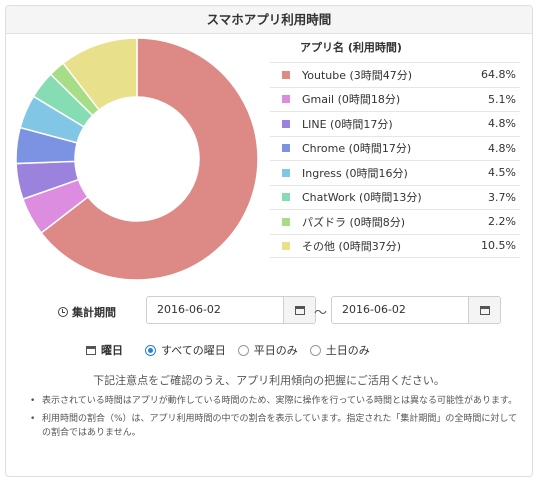 The image size is (538, 482). Describe the element at coordinates (362, 198) in the screenshot. I see `legend-label: ChatWork (0時間13分)` at that location.